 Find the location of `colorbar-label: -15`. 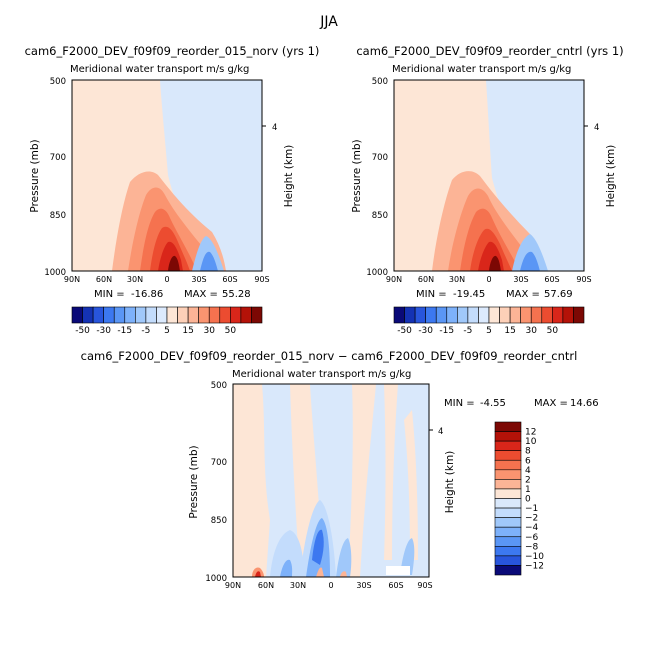

colorbar-label: -15 is located at coordinates (124, 331).